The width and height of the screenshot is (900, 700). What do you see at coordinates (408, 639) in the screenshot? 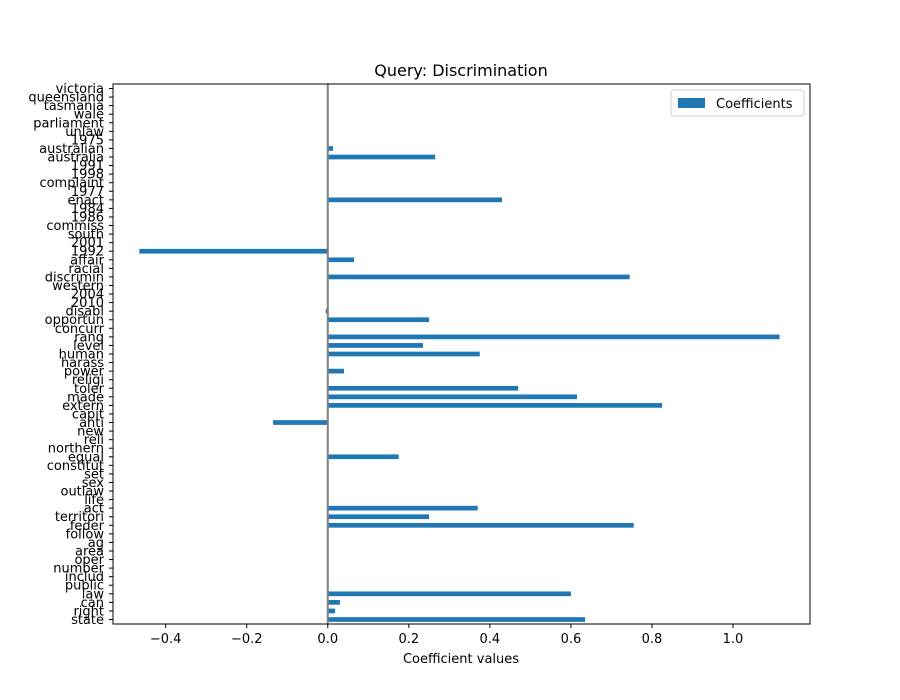
I see `x-tick-label: 0.2` at bounding box center [408, 639].